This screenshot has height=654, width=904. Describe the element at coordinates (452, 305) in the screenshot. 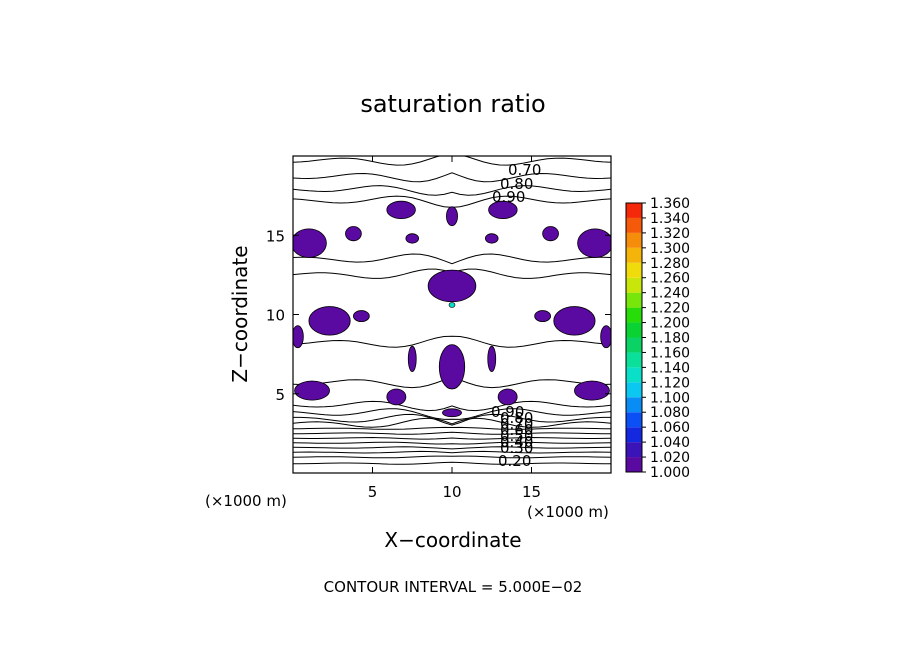

I see `peak-marker` at that location.